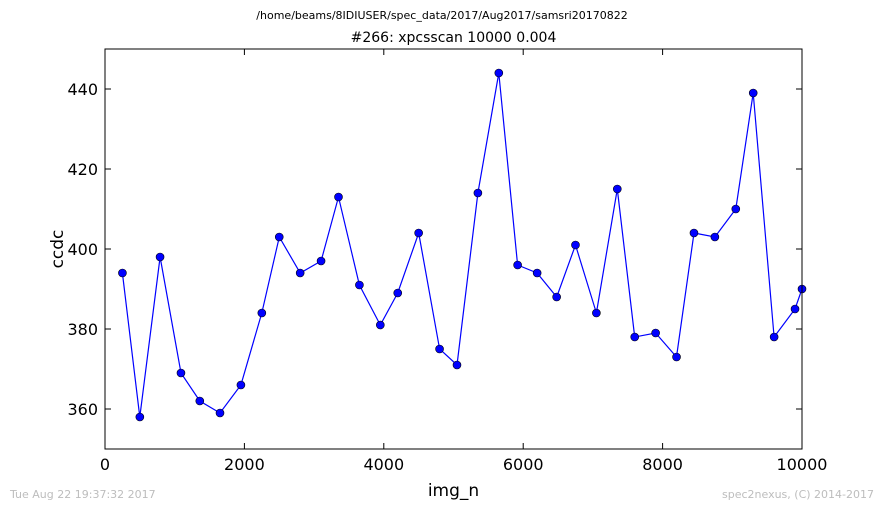  What do you see at coordinates (82, 89) in the screenshot?
I see `y-tick-label: 440` at bounding box center [82, 89].